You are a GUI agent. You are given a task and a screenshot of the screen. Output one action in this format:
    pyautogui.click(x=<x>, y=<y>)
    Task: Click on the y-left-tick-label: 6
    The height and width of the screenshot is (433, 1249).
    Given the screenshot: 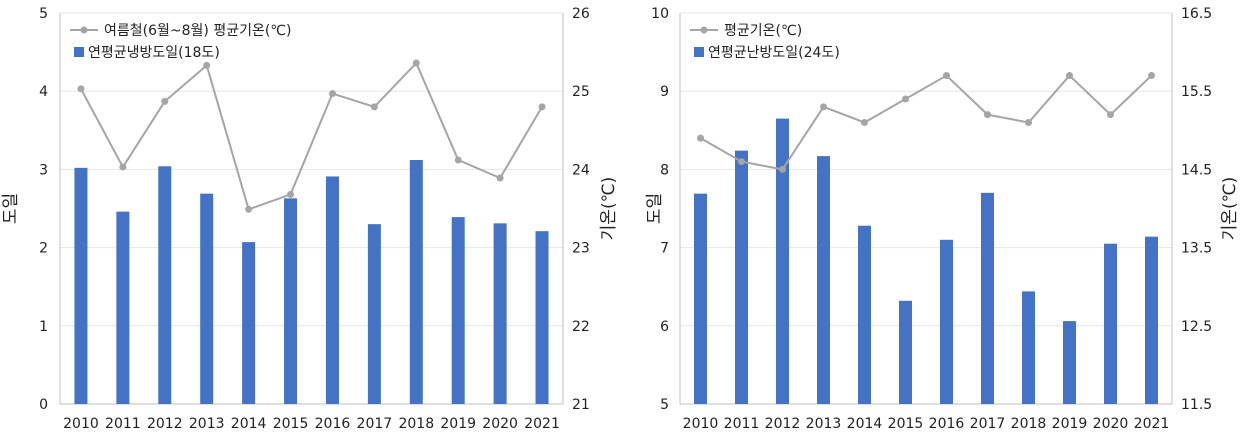 What is the action you would take?
    pyautogui.click(x=664, y=327)
    